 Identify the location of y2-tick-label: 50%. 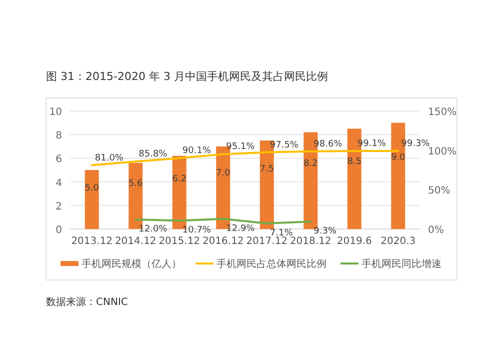
(439, 191).